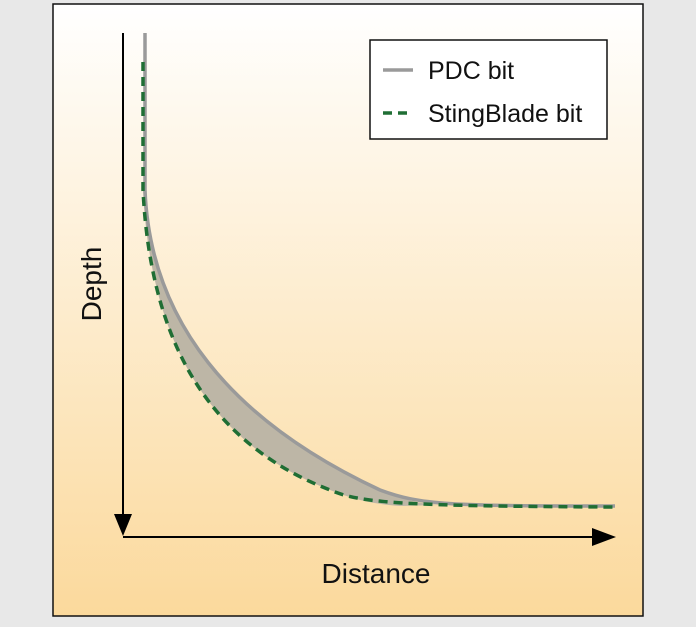 The width and height of the screenshot is (696, 627). I want to click on y-arrow, so click(123, 525).